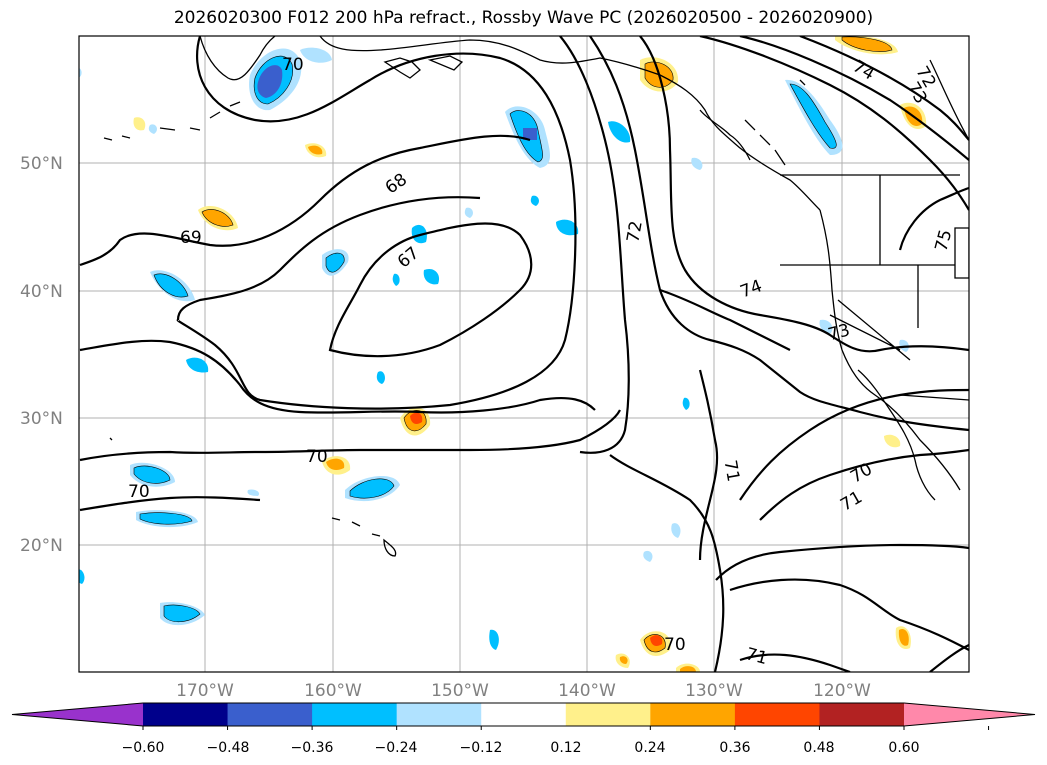  What do you see at coordinates (41, 292) in the screenshot?
I see `lat-tick-label: 40°N` at bounding box center [41, 292].